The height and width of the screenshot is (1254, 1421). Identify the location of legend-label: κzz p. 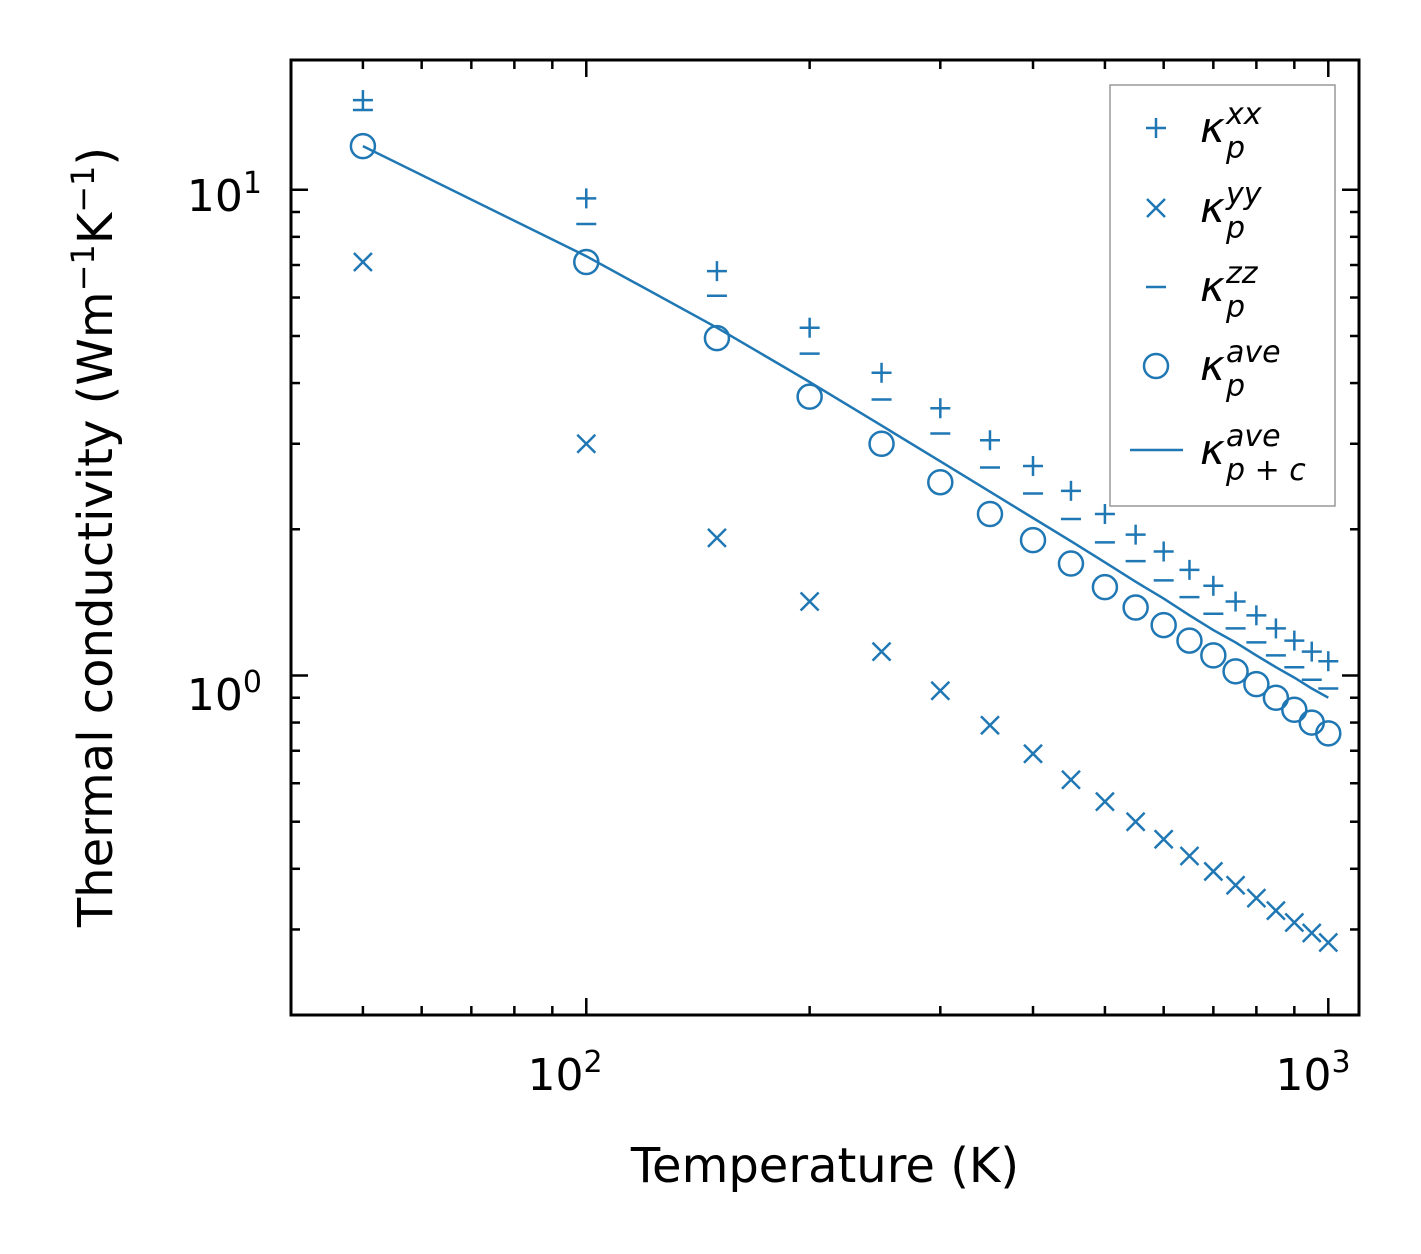
(1229, 290).